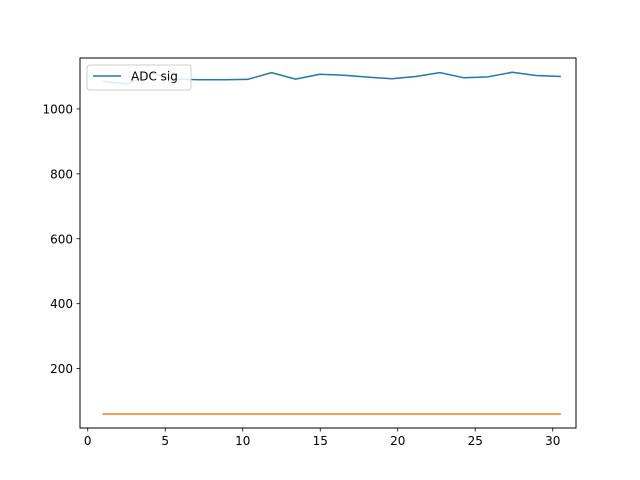 The image size is (640, 480). I want to click on x-tick-label: 30, so click(552, 441).